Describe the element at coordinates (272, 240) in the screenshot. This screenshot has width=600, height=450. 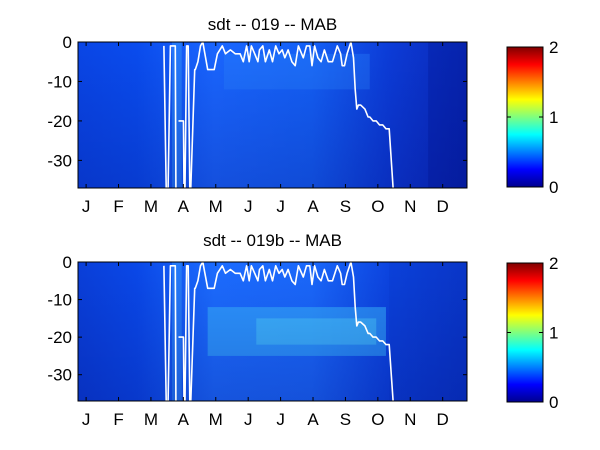
I see `chart-title: sdt -- 019b -- MAB` at that location.